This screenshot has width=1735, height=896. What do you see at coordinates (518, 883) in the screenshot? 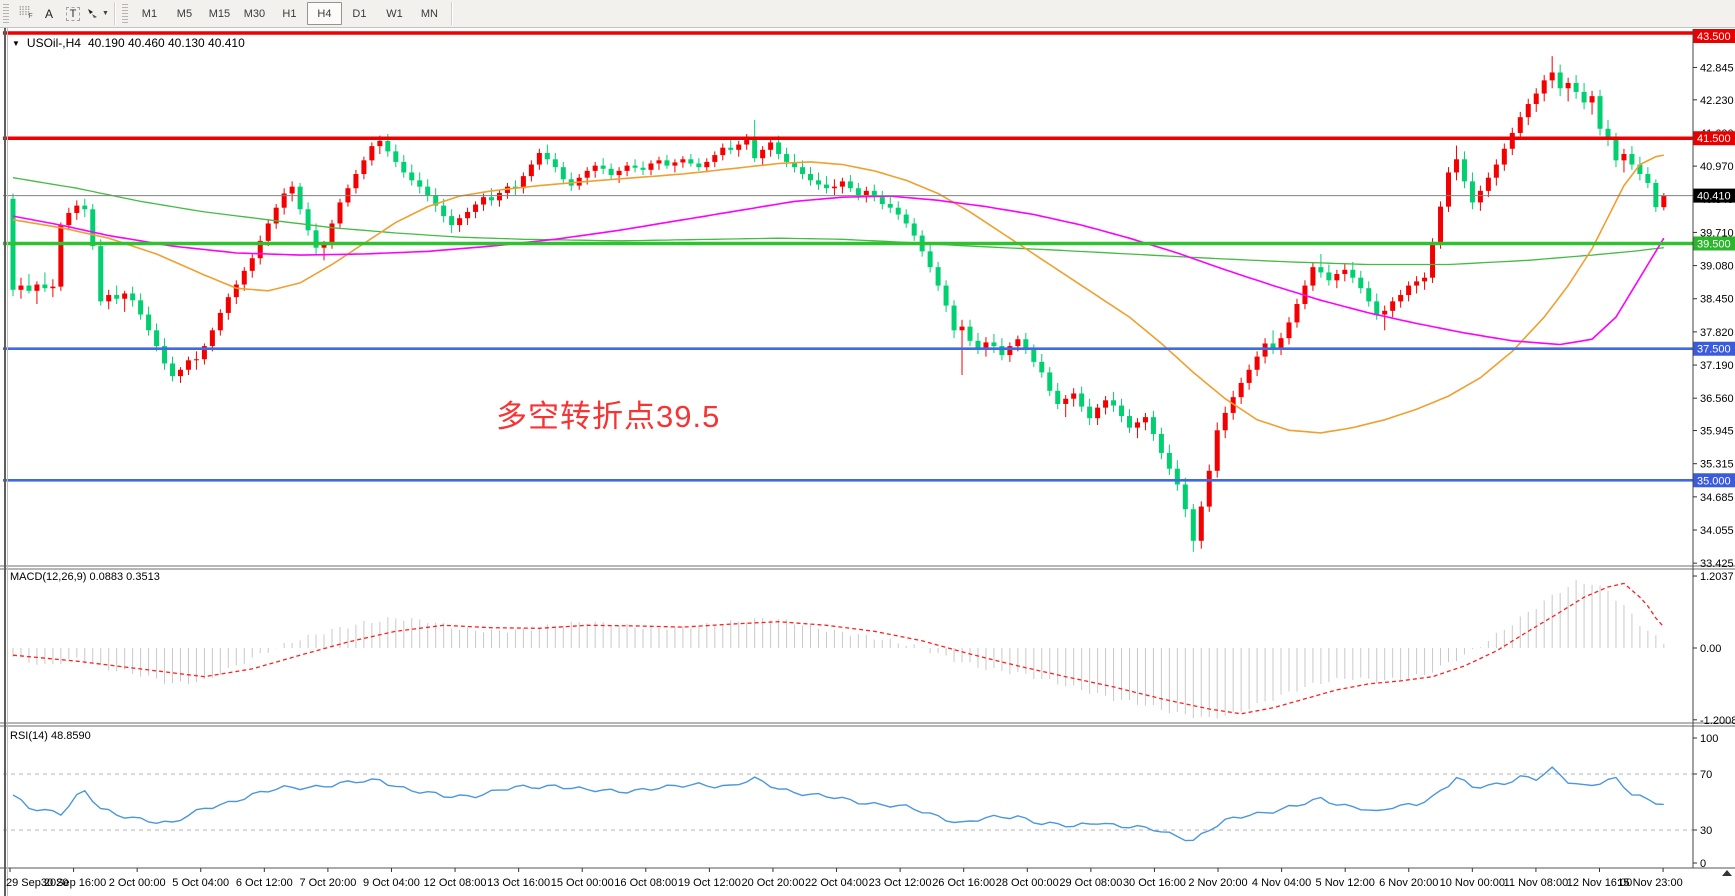
I see `date-tick-label: 13 Oct 16:00` at bounding box center [518, 883].